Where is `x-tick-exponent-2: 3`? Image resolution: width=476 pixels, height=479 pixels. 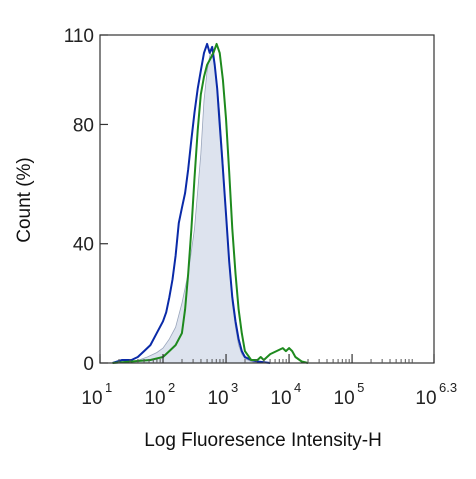
x-tick-exponent-2: 3 is located at coordinates (234, 387).